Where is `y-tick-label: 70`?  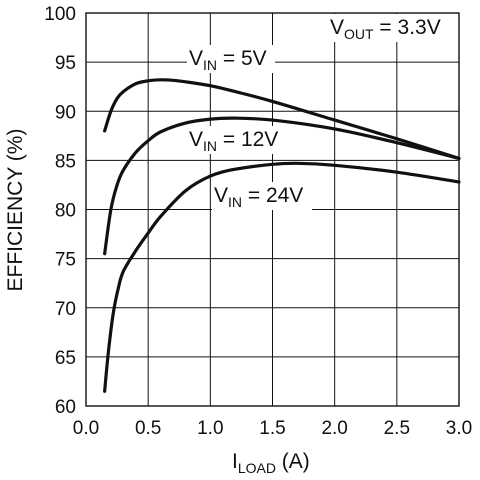 y-tick-label: 70 is located at coordinates (65, 309).